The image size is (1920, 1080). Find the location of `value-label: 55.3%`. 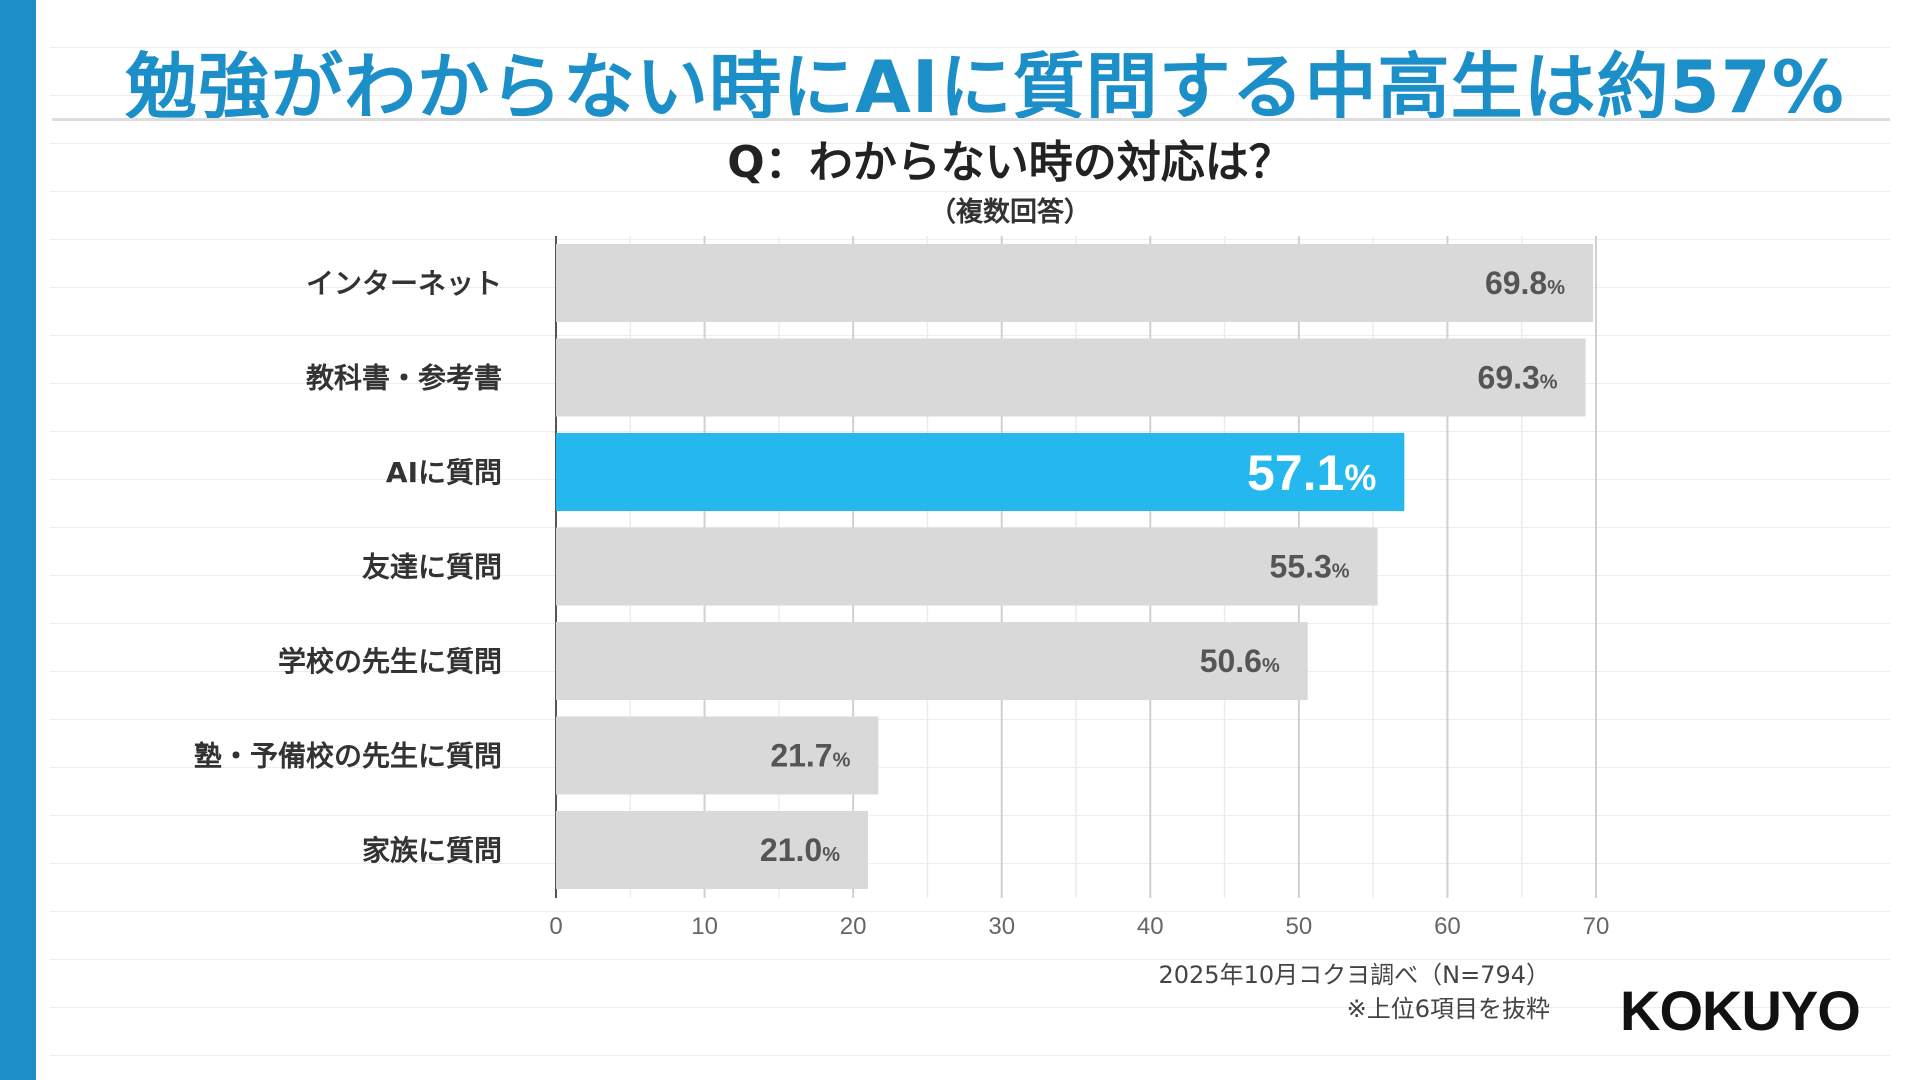

value-label: 55.3% is located at coordinates (1310, 567).